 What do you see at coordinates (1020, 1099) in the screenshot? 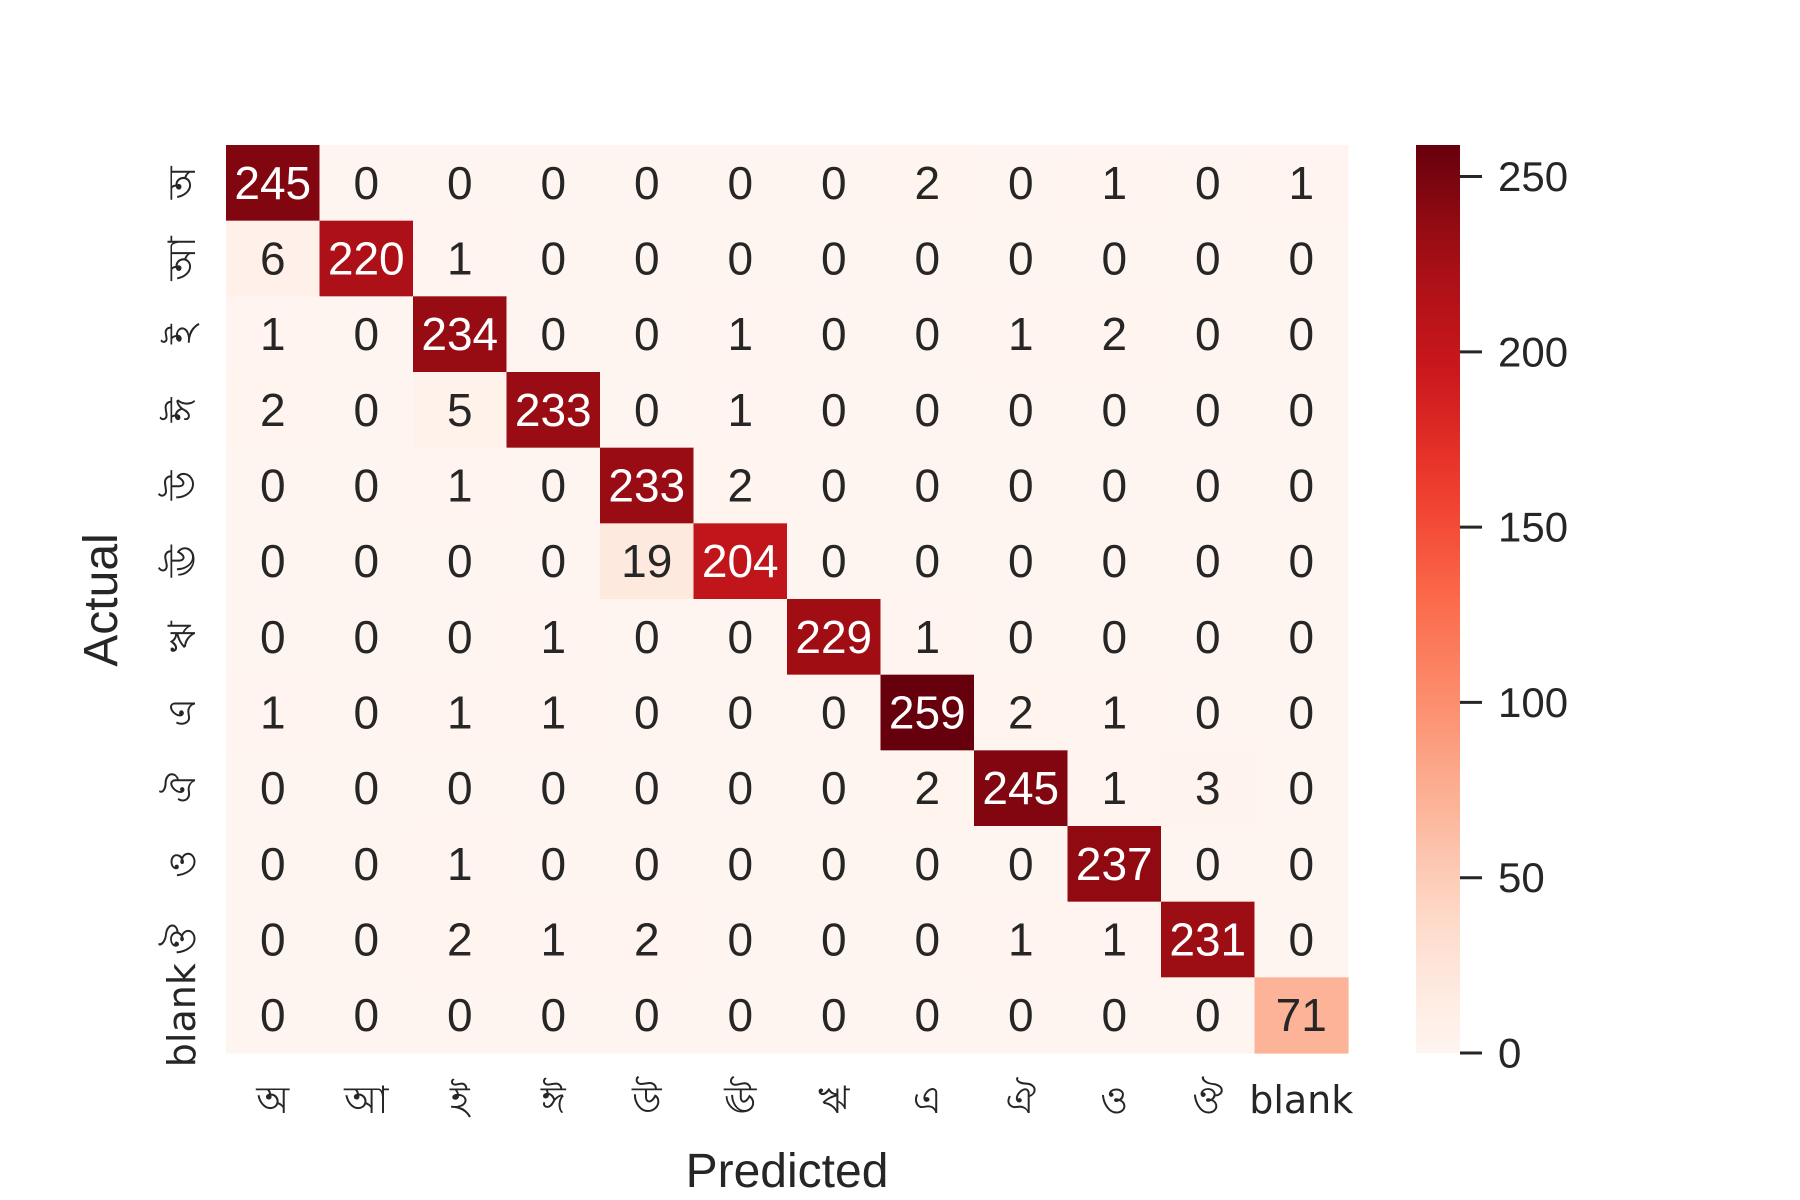
I see `x-tick-label: ঐ` at bounding box center [1020, 1099].